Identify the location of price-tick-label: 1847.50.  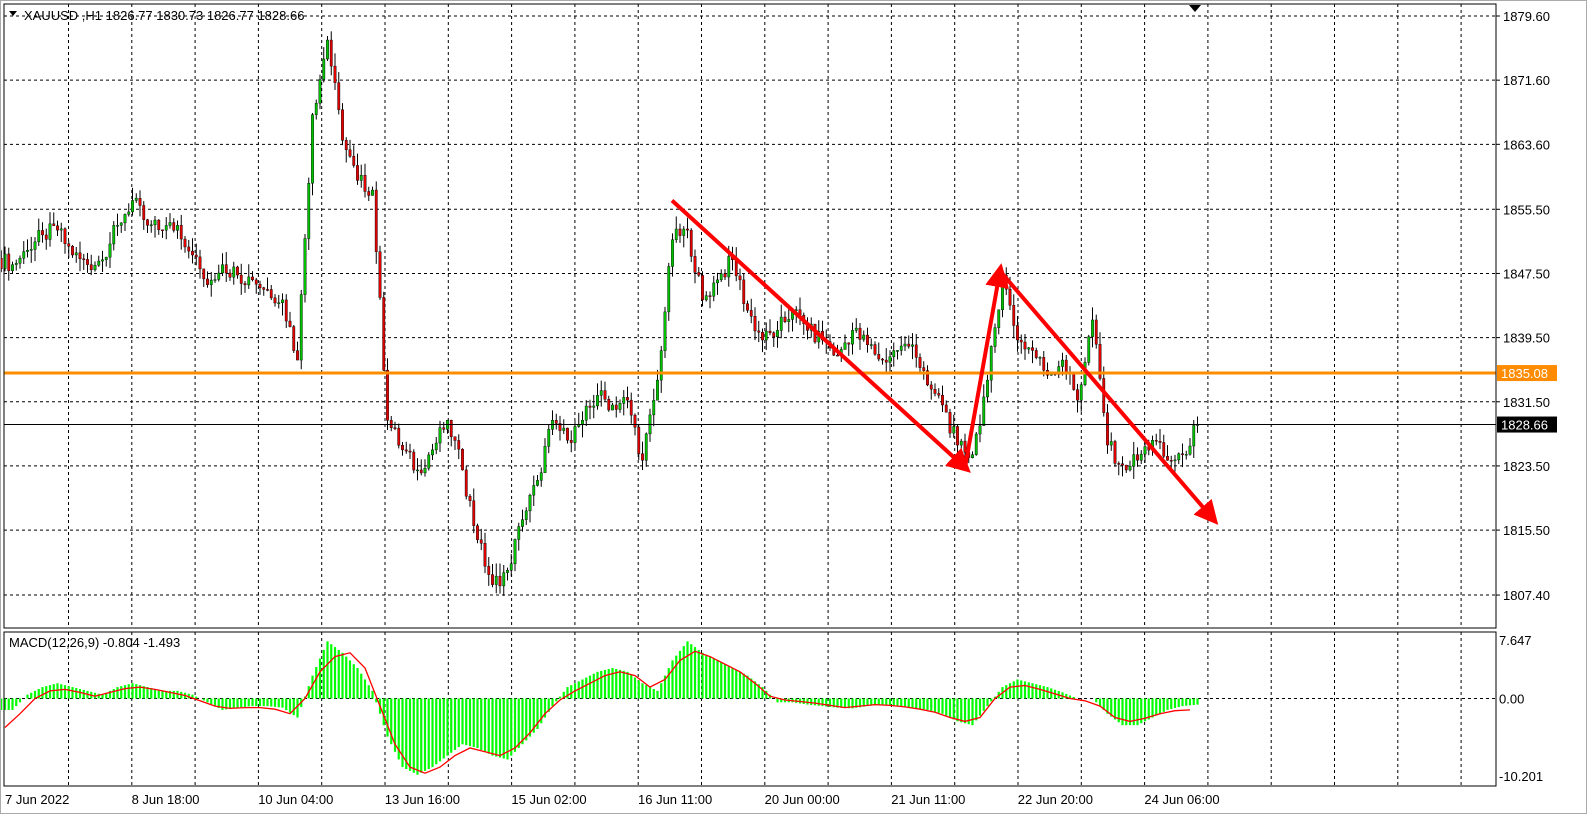
(1526, 273).